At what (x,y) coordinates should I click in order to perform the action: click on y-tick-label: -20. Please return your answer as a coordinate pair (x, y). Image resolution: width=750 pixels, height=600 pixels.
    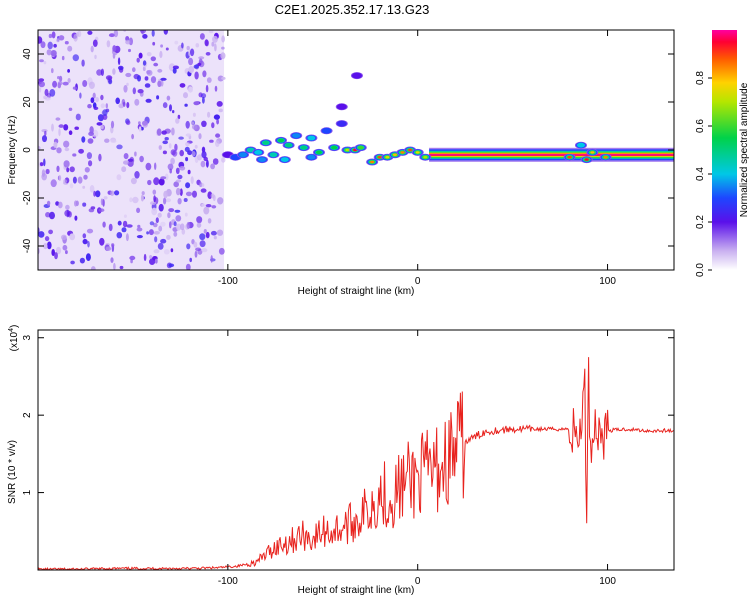
    Looking at the image, I should click on (27, 197).